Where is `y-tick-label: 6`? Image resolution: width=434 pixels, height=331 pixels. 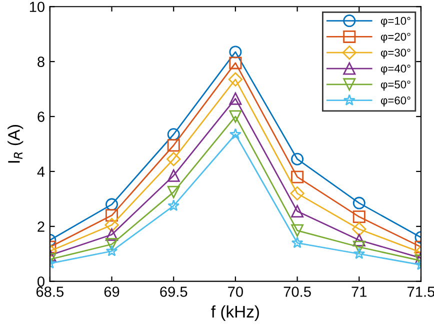
y-tick-label: 6 is located at coordinates (41, 117).